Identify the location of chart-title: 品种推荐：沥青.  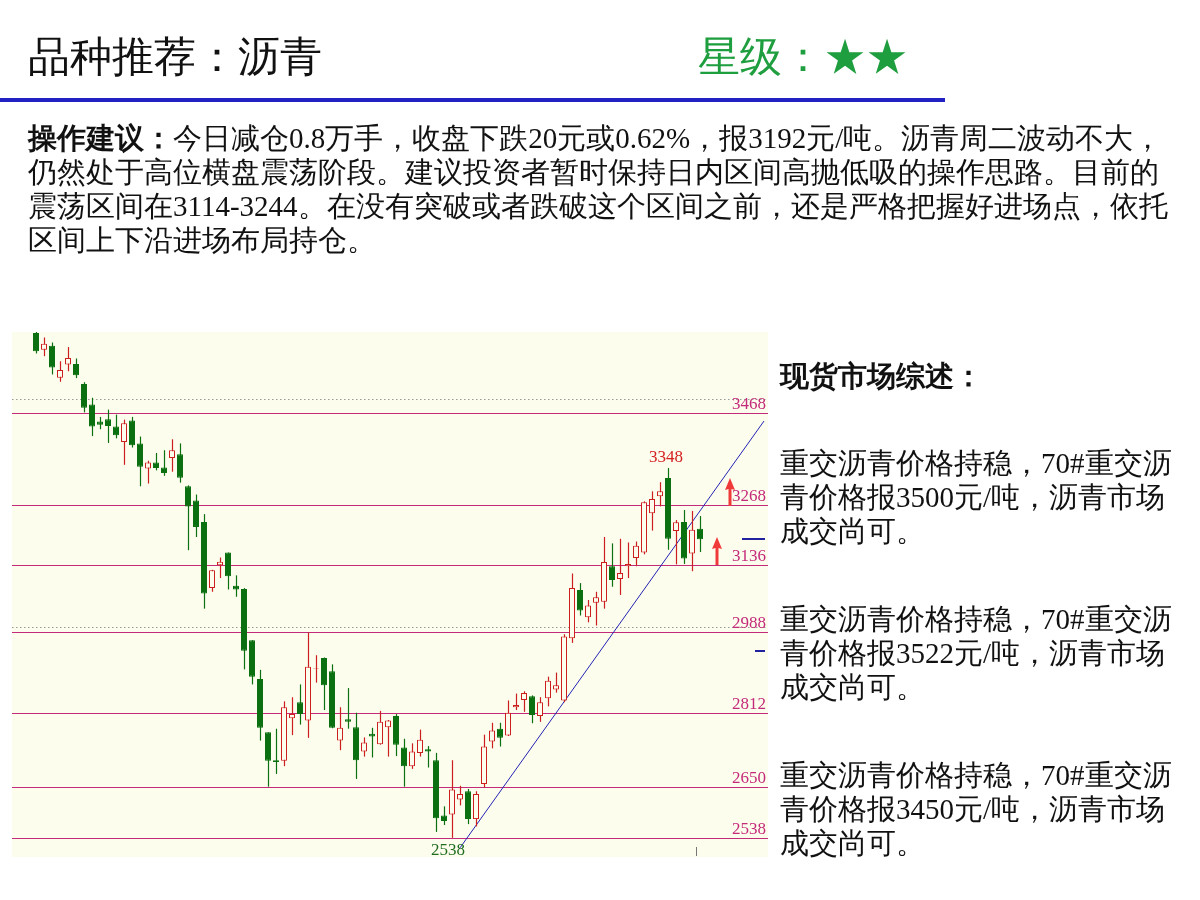
(175, 57).